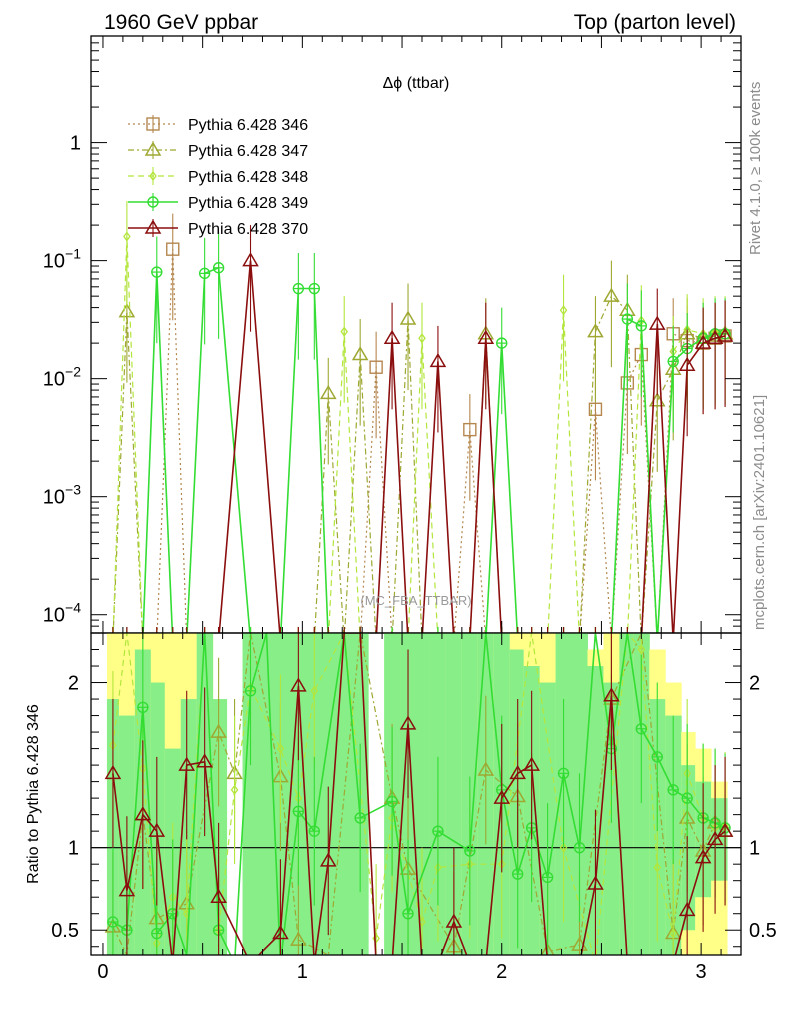 The image size is (786, 1024). What do you see at coordinates (763, 931) in the screenshot?
I see `ratio-y-tick-label-right: 0.5` at bounding box center [763, 931].